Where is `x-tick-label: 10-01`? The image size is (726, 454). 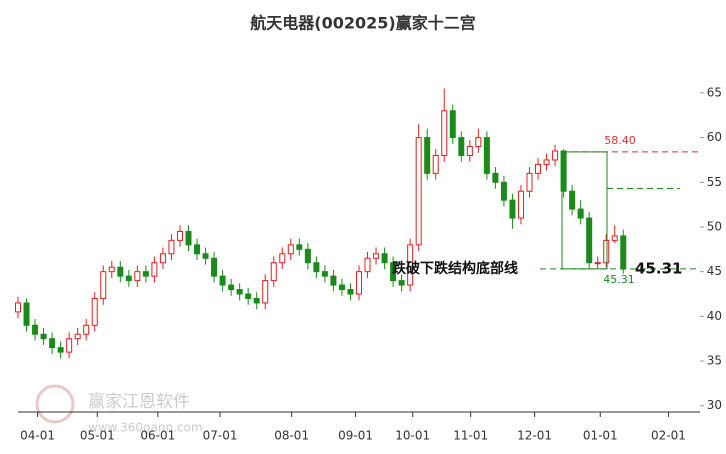
x-tick-label: 10-01 is located at coordinates (412, 436).